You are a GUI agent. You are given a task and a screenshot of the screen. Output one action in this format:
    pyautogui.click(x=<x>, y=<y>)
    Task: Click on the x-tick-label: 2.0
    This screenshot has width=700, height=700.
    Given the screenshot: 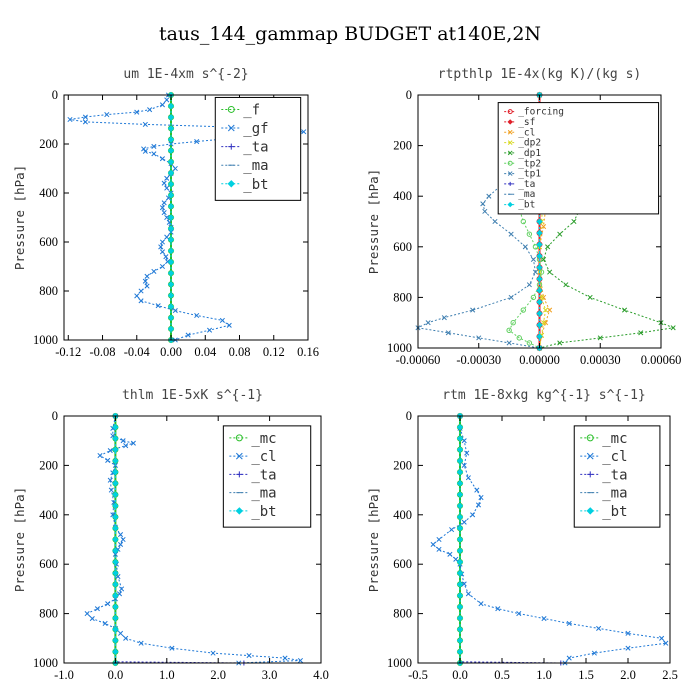 What is the action you would take?
    pyautogui.click(x=628, y=675)
    